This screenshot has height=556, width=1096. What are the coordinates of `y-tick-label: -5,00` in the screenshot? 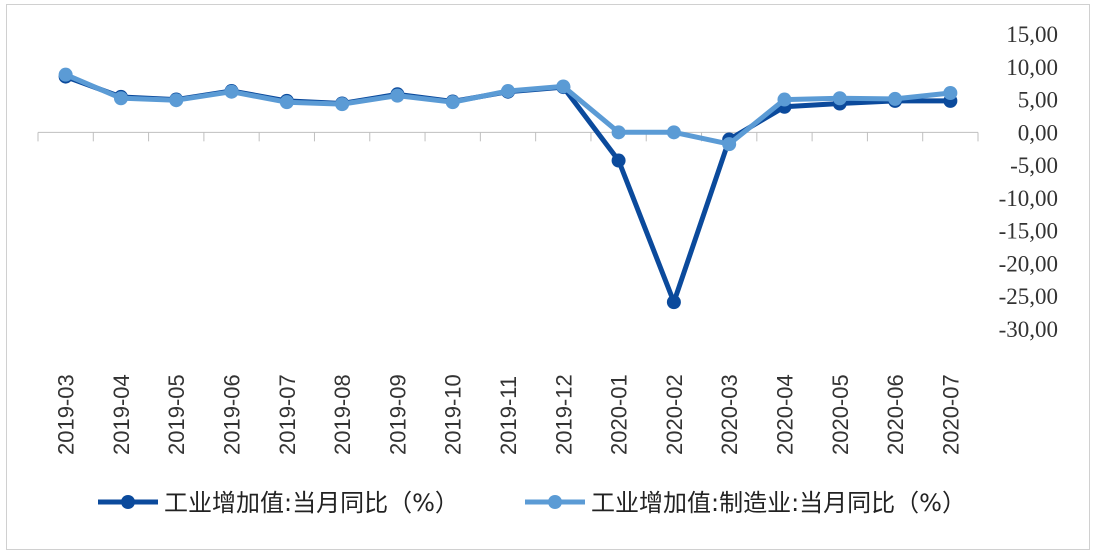 It's located at (1034, 165).